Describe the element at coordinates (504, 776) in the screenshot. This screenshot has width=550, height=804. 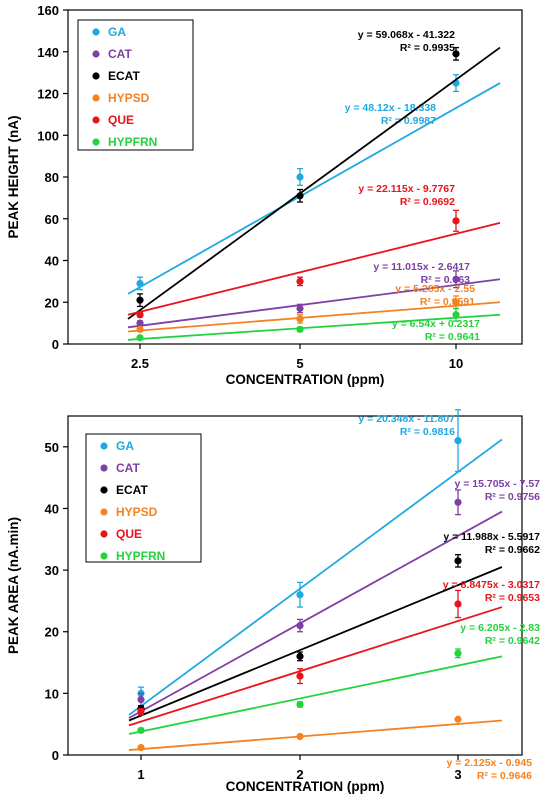
I see `r-squared-label: R² = 0.9646` at that location.